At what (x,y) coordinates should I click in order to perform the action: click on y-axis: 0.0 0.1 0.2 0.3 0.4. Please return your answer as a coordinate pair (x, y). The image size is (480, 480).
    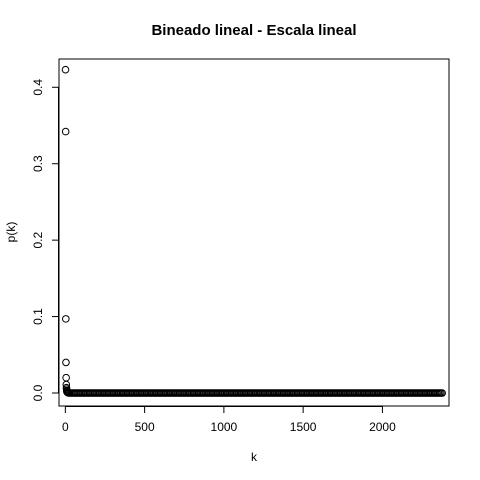
    Looking at the image, I should click on (45, 240).